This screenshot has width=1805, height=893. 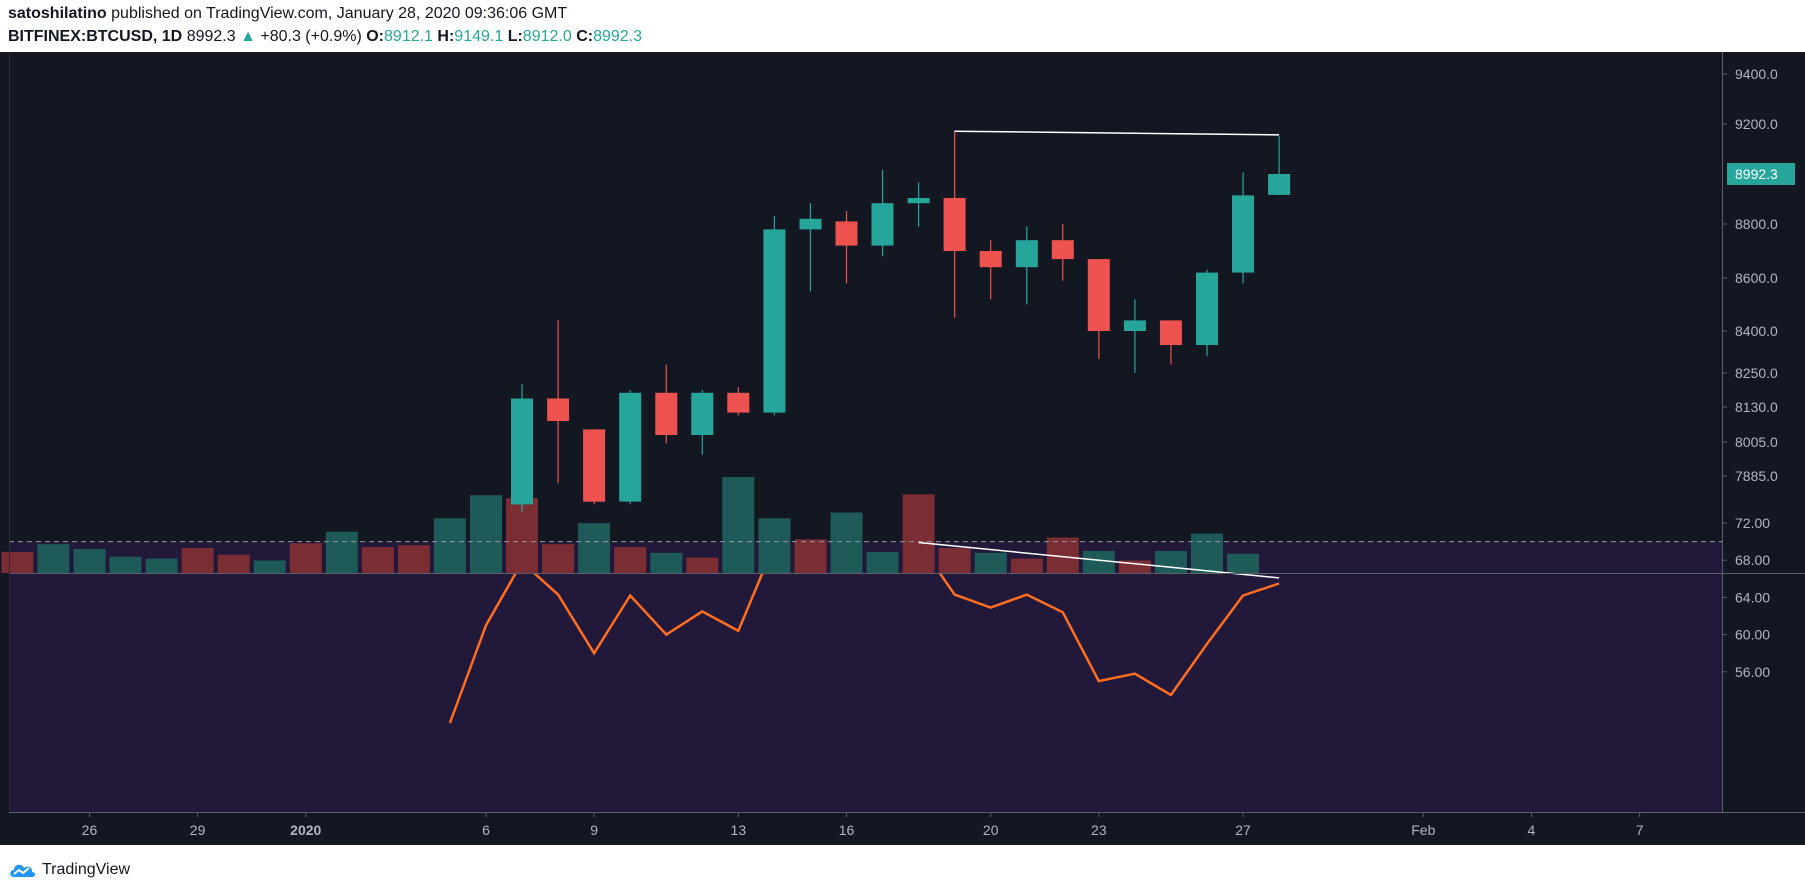 What do you see at coordinates (95, 36) in the screenshot?
I see `symbol-name: BITFINEX:BTCUSD, 1D` at bounding box center [95, 36].